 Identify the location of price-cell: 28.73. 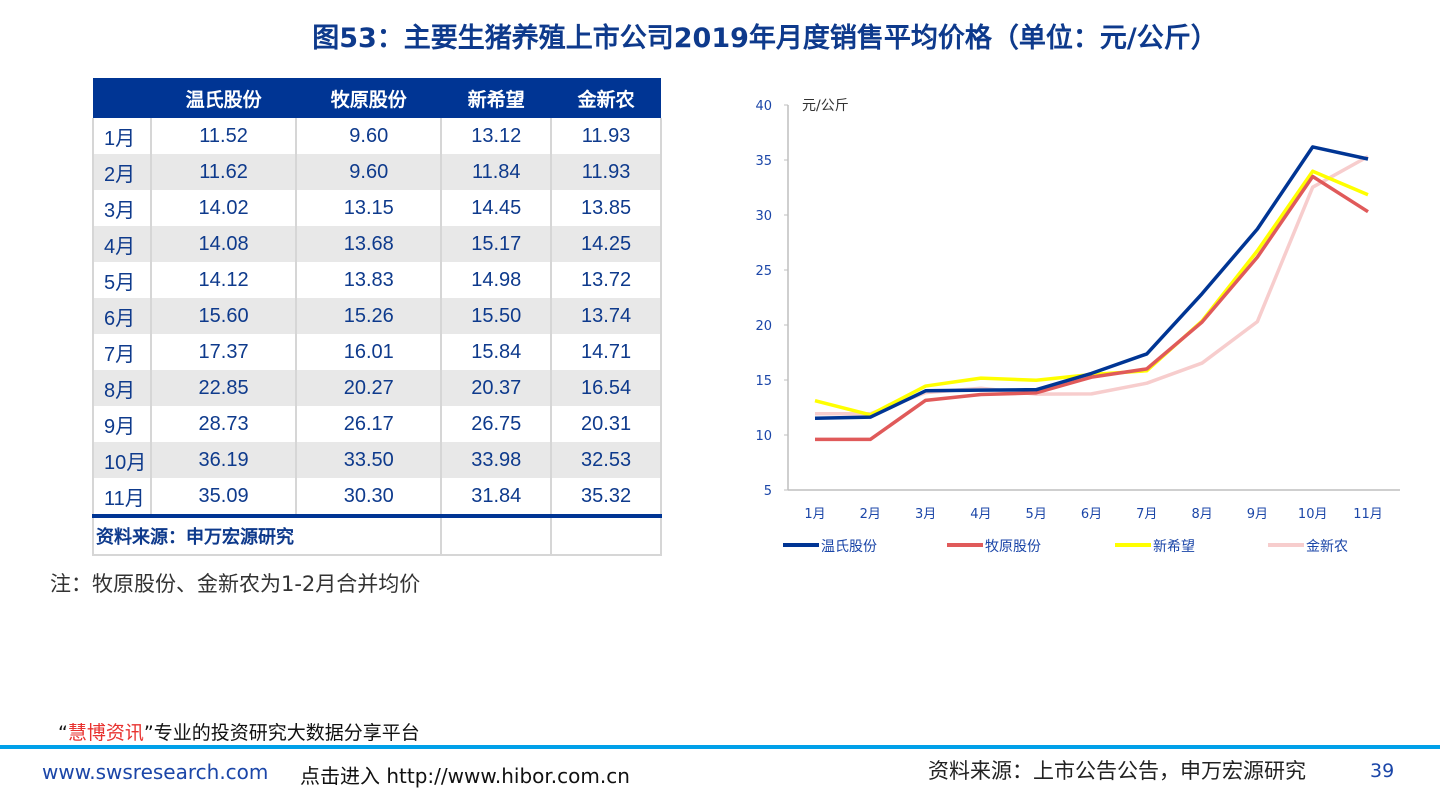
(223, 424).